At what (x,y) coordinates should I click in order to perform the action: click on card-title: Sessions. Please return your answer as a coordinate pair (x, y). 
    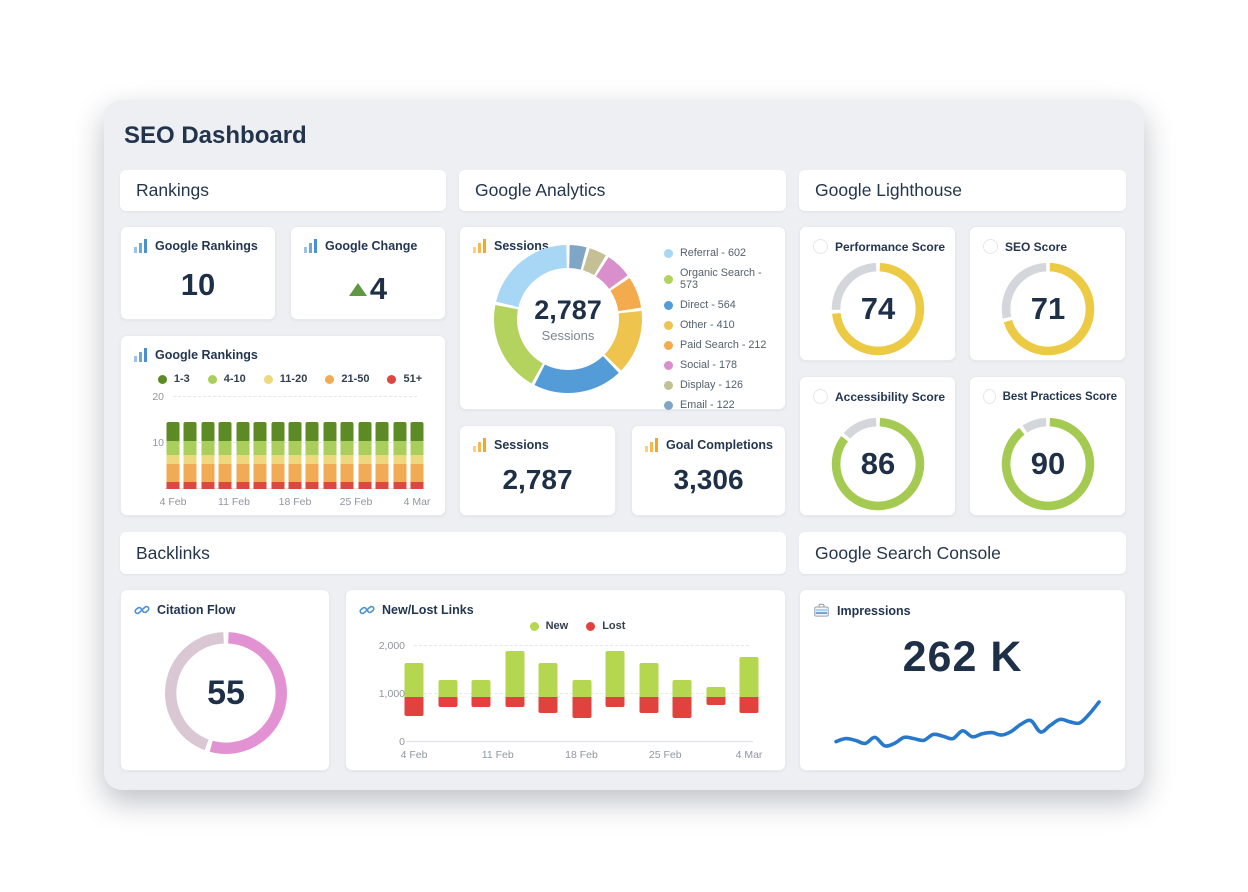
    Looking at the image, I should click on (521, 445).